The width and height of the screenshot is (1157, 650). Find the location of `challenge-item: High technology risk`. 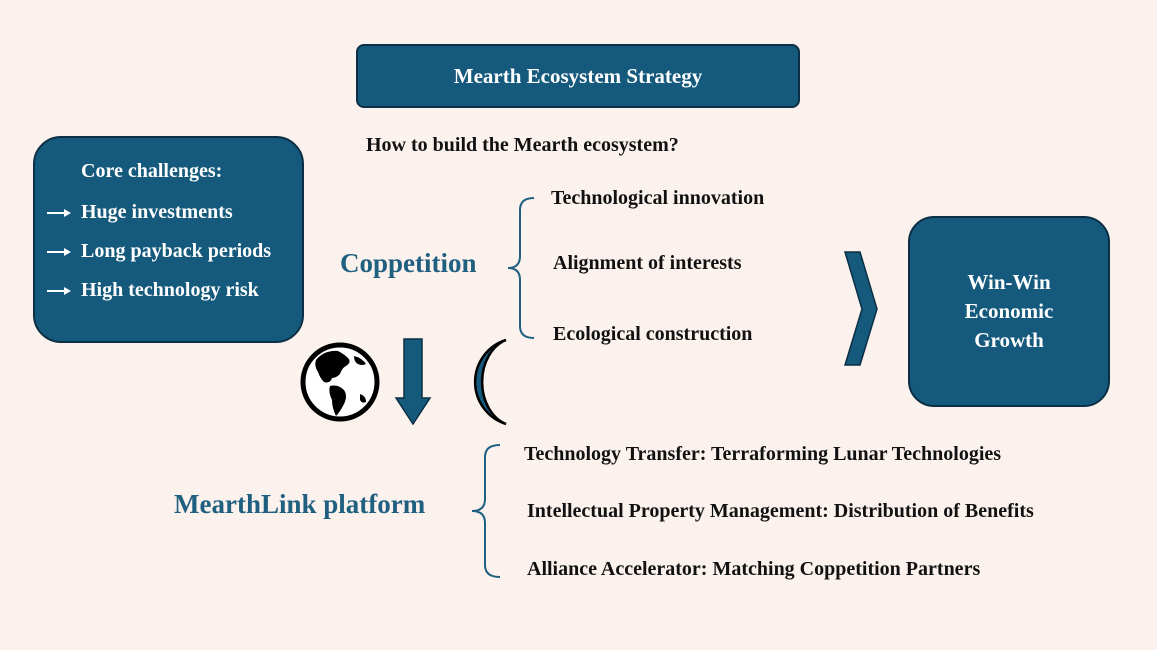

challenge-item: High technology risk is located at coordinates (153, 290).